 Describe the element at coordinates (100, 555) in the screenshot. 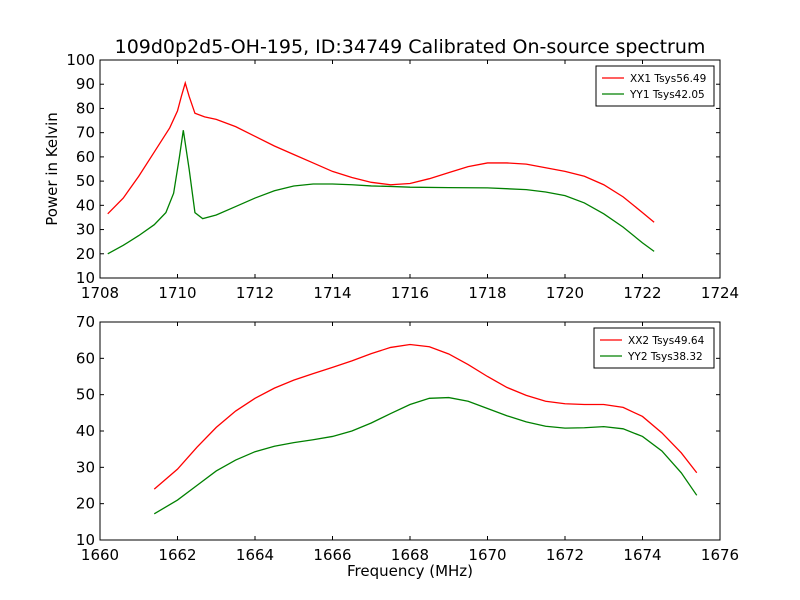

I see `x-tick-label: 1660` at that location.